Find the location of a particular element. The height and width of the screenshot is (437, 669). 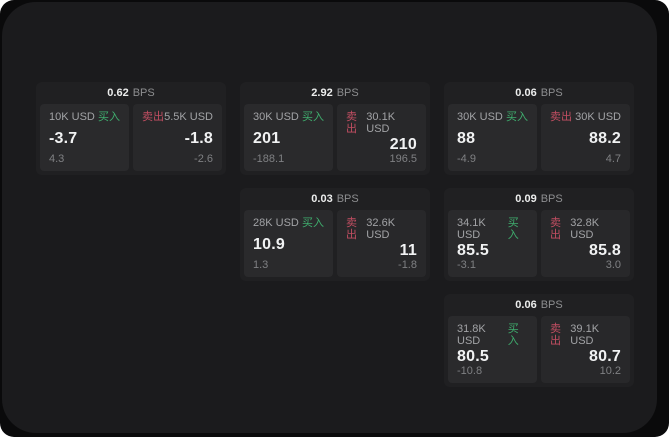

buy-tile: 30K USD 买入 201 -188.1 is located at coordinates (288, 137).